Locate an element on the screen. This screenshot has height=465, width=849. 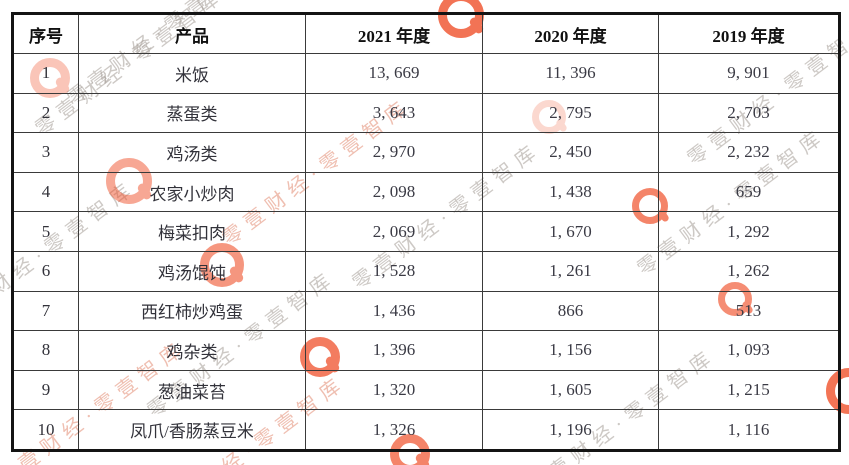
table-row: 5 梅菜扣肉 2, 069 1, 670 1, 292 is located at coordinates (426, 231).